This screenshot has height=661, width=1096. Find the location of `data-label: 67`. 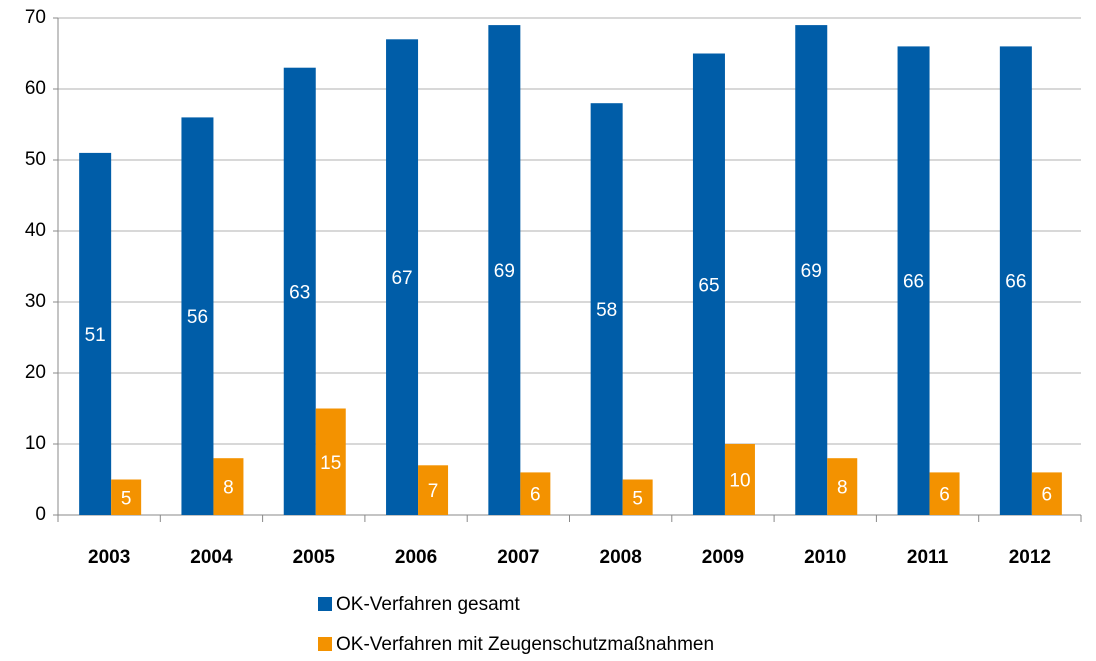

data-label: 67 is located at coordinates (401, 278).